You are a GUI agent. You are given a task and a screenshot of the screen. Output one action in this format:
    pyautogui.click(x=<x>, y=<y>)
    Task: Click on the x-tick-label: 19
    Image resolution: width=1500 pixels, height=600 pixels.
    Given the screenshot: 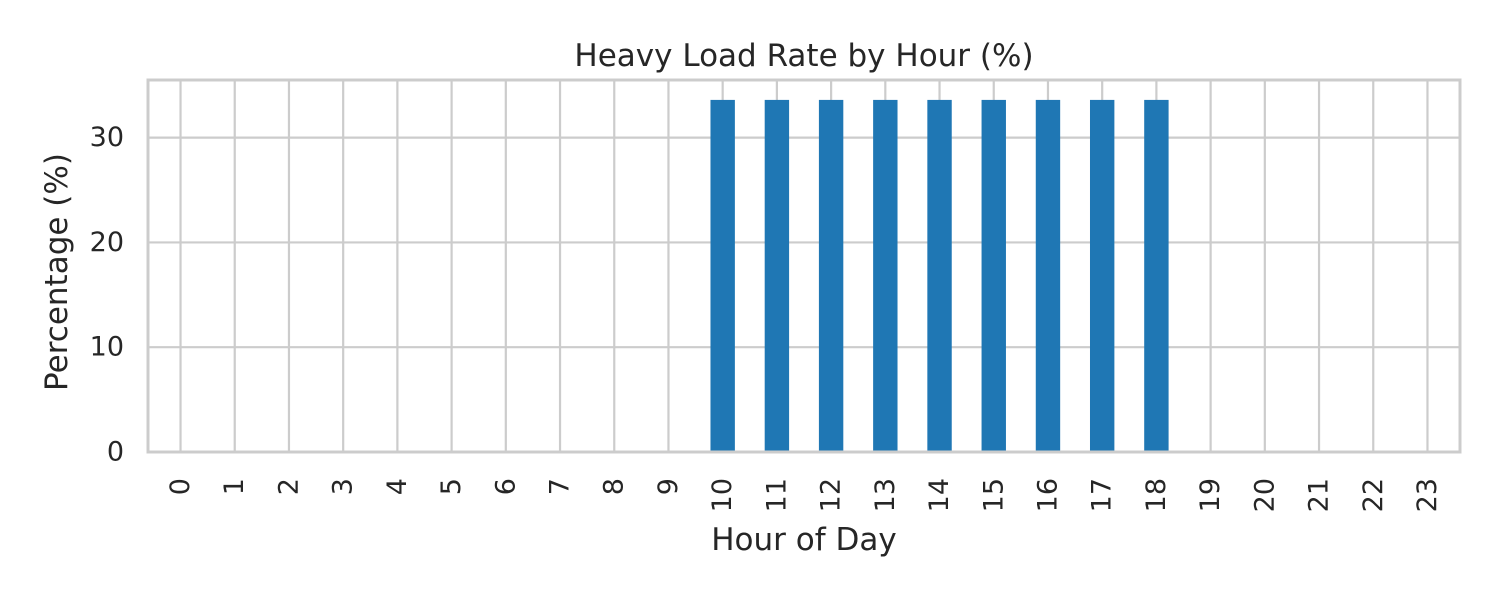 What is the action you would take?
    pyautogui.click(x=1210, y=495)
    